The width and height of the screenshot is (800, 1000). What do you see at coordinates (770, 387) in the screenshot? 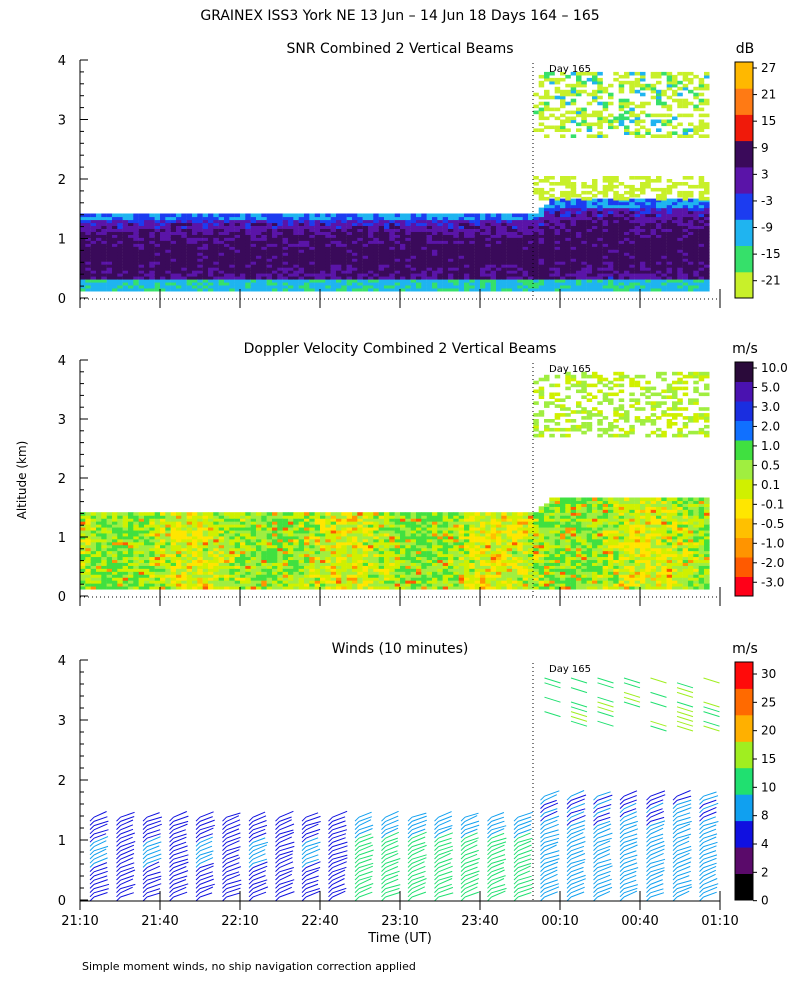
I see `colorbar-label: 5.0` at bounding box center [770, 387].